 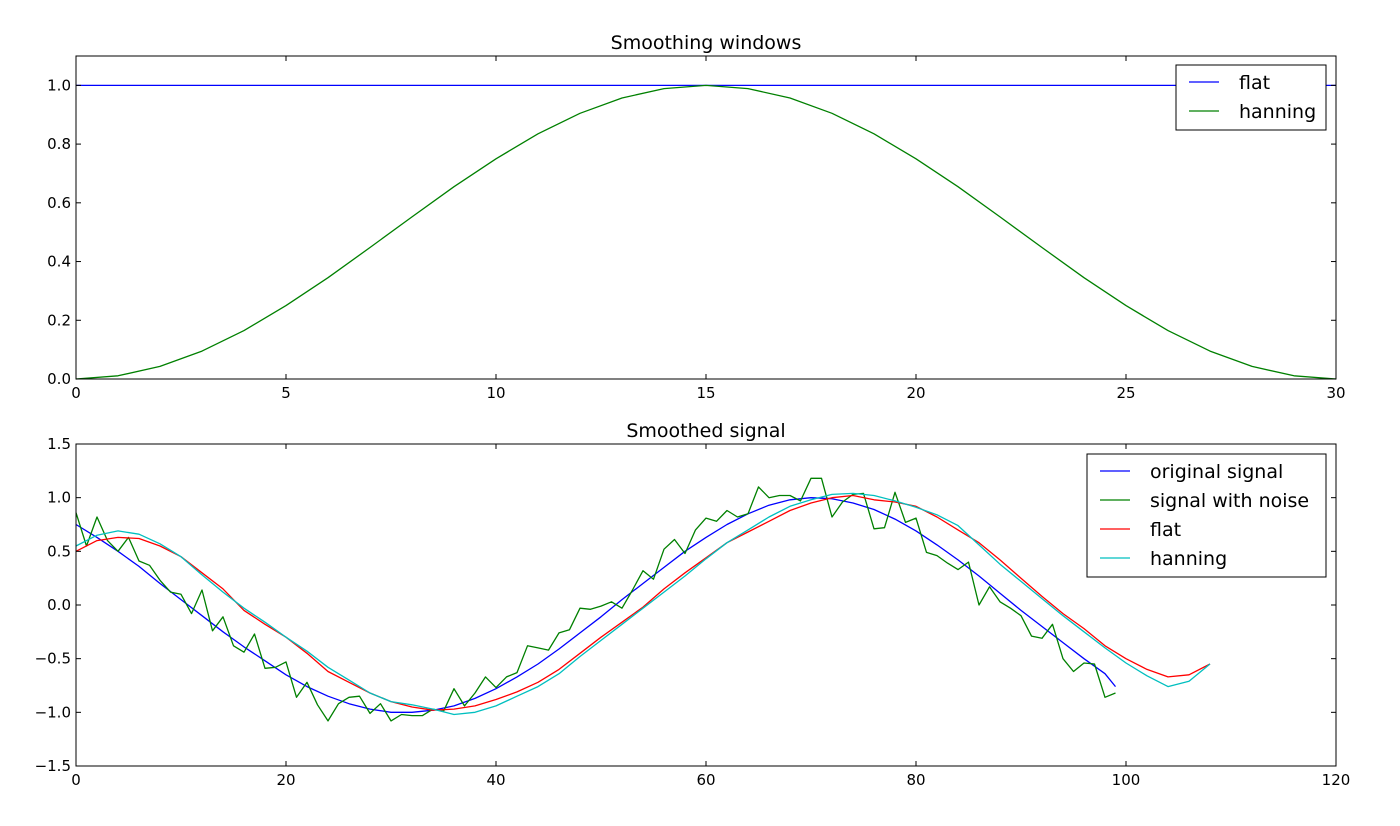 What do you see at coordinates (53, 659) in the screenshot?
I see `y-tick-label: −0.5` at bounding box center [53, 659].